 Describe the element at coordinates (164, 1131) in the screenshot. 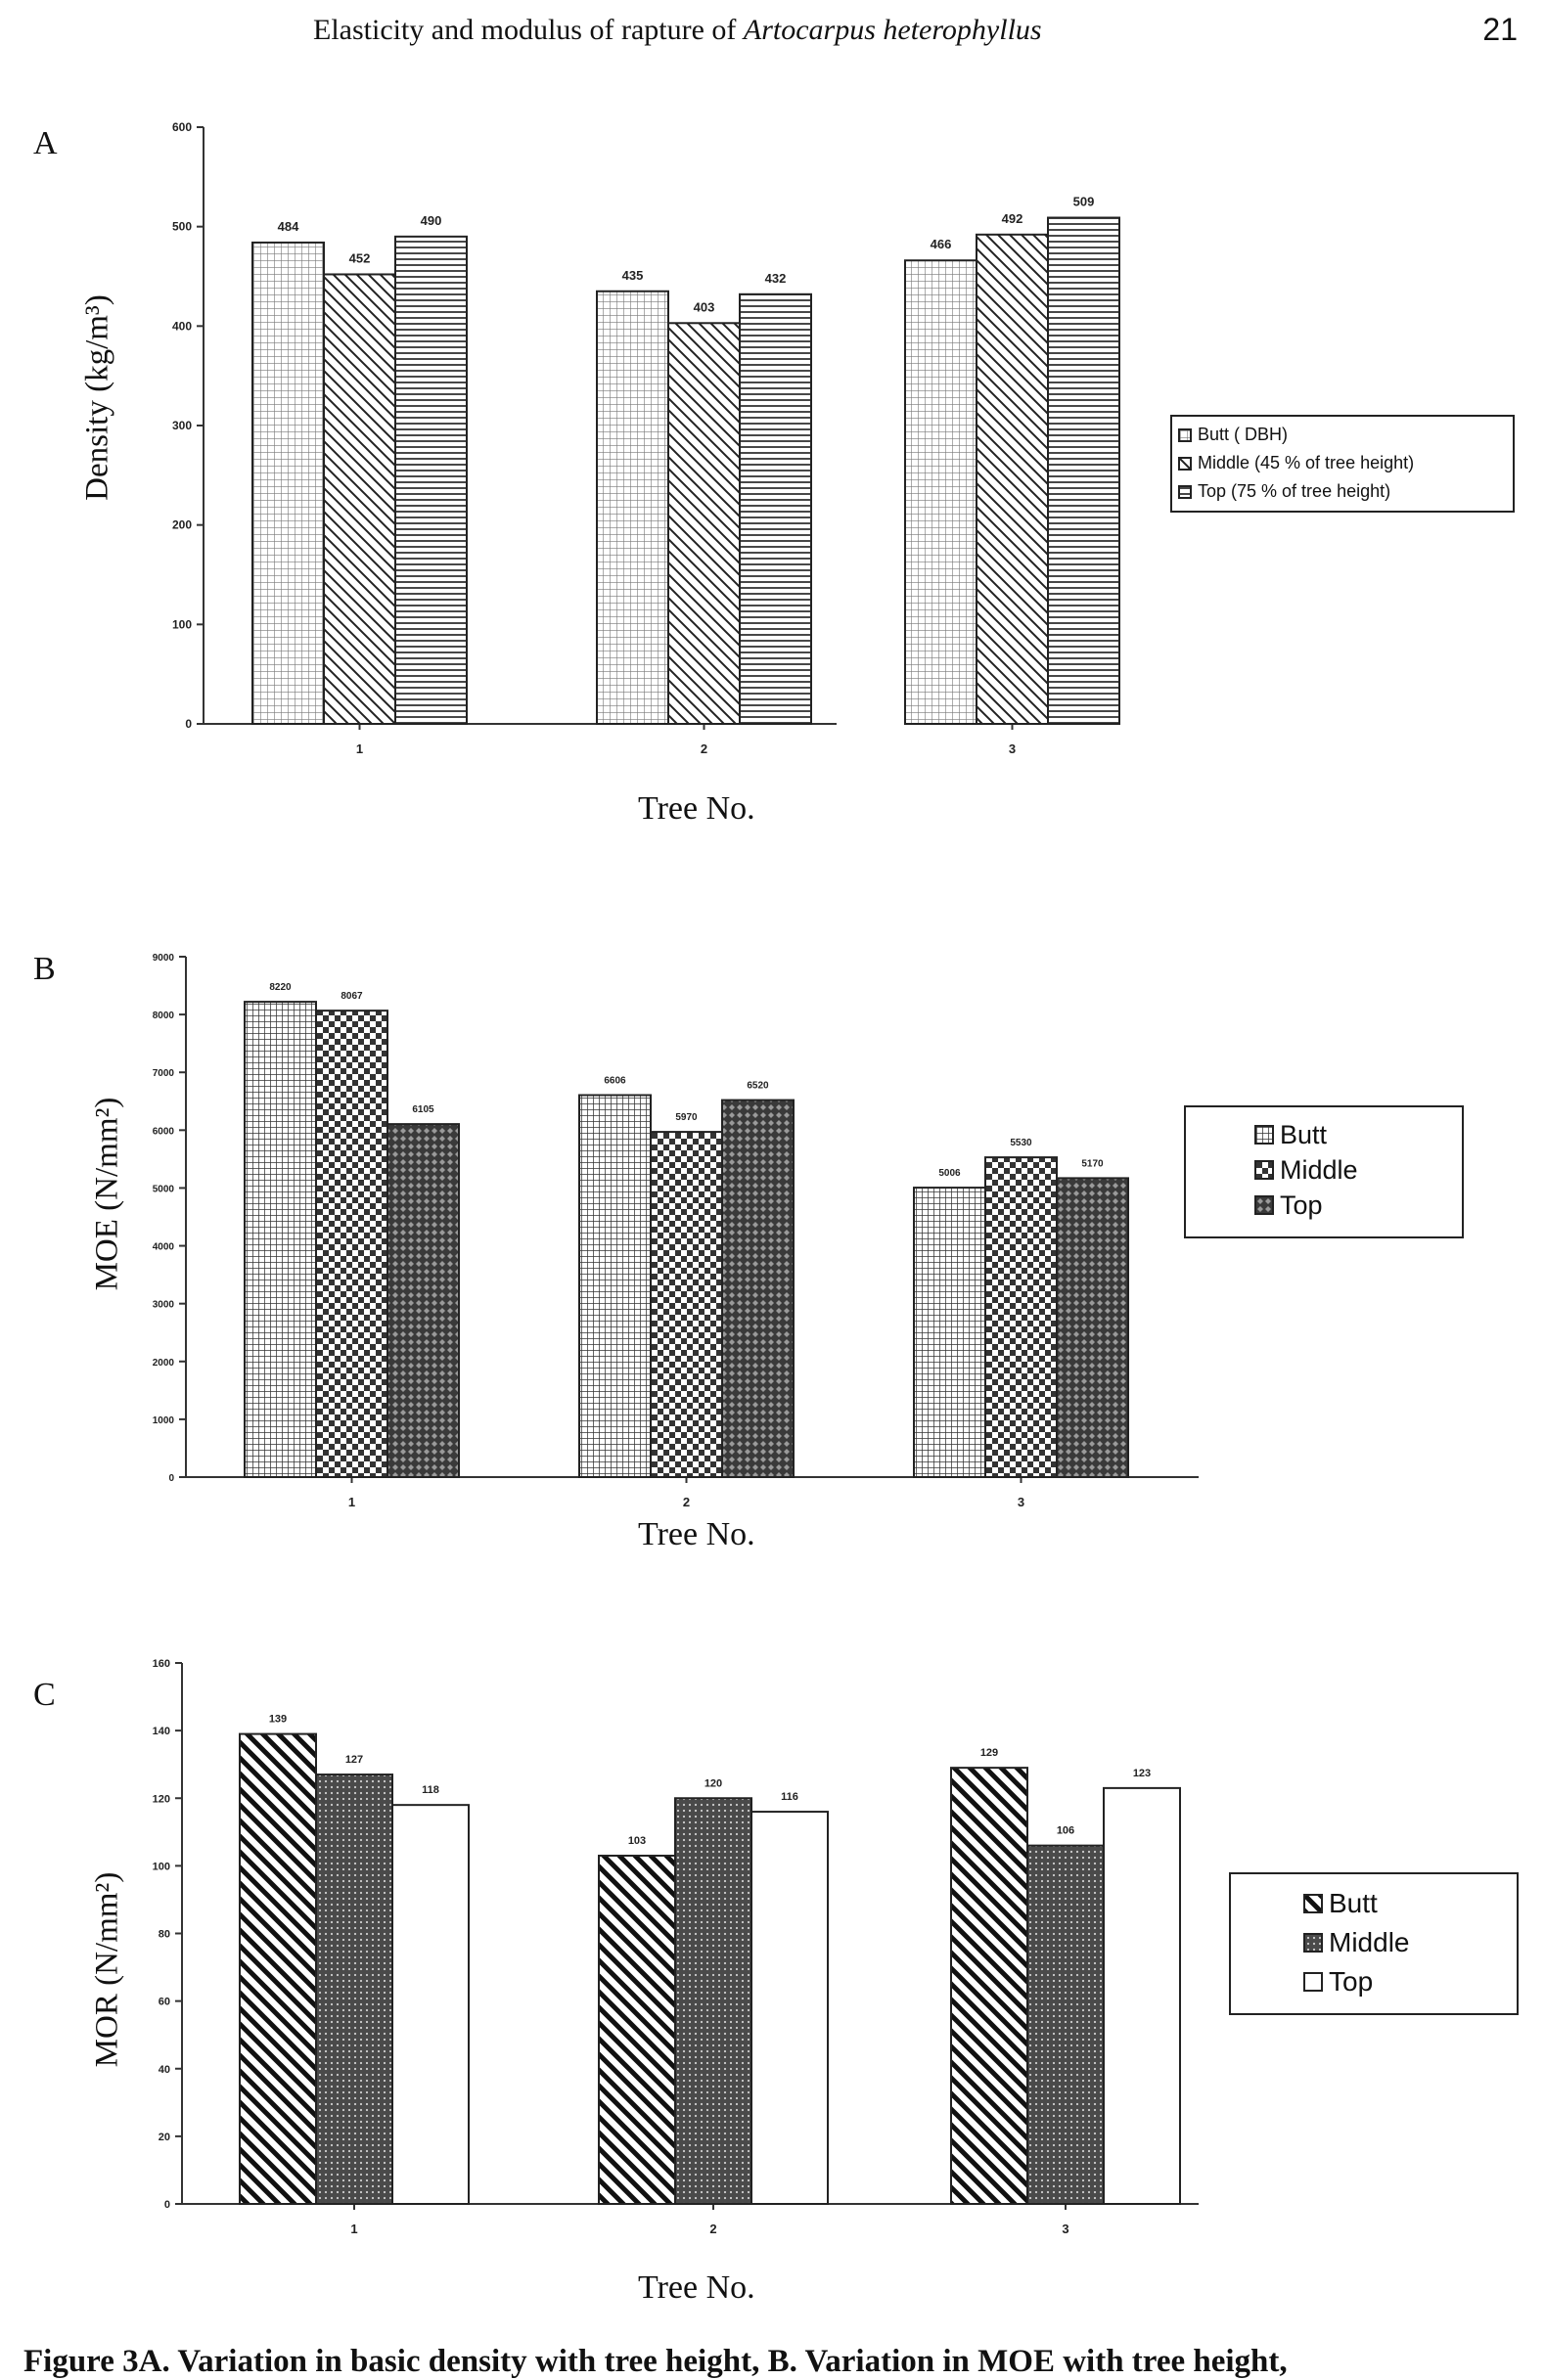

I see `y-tick-label: 6000` at that location.